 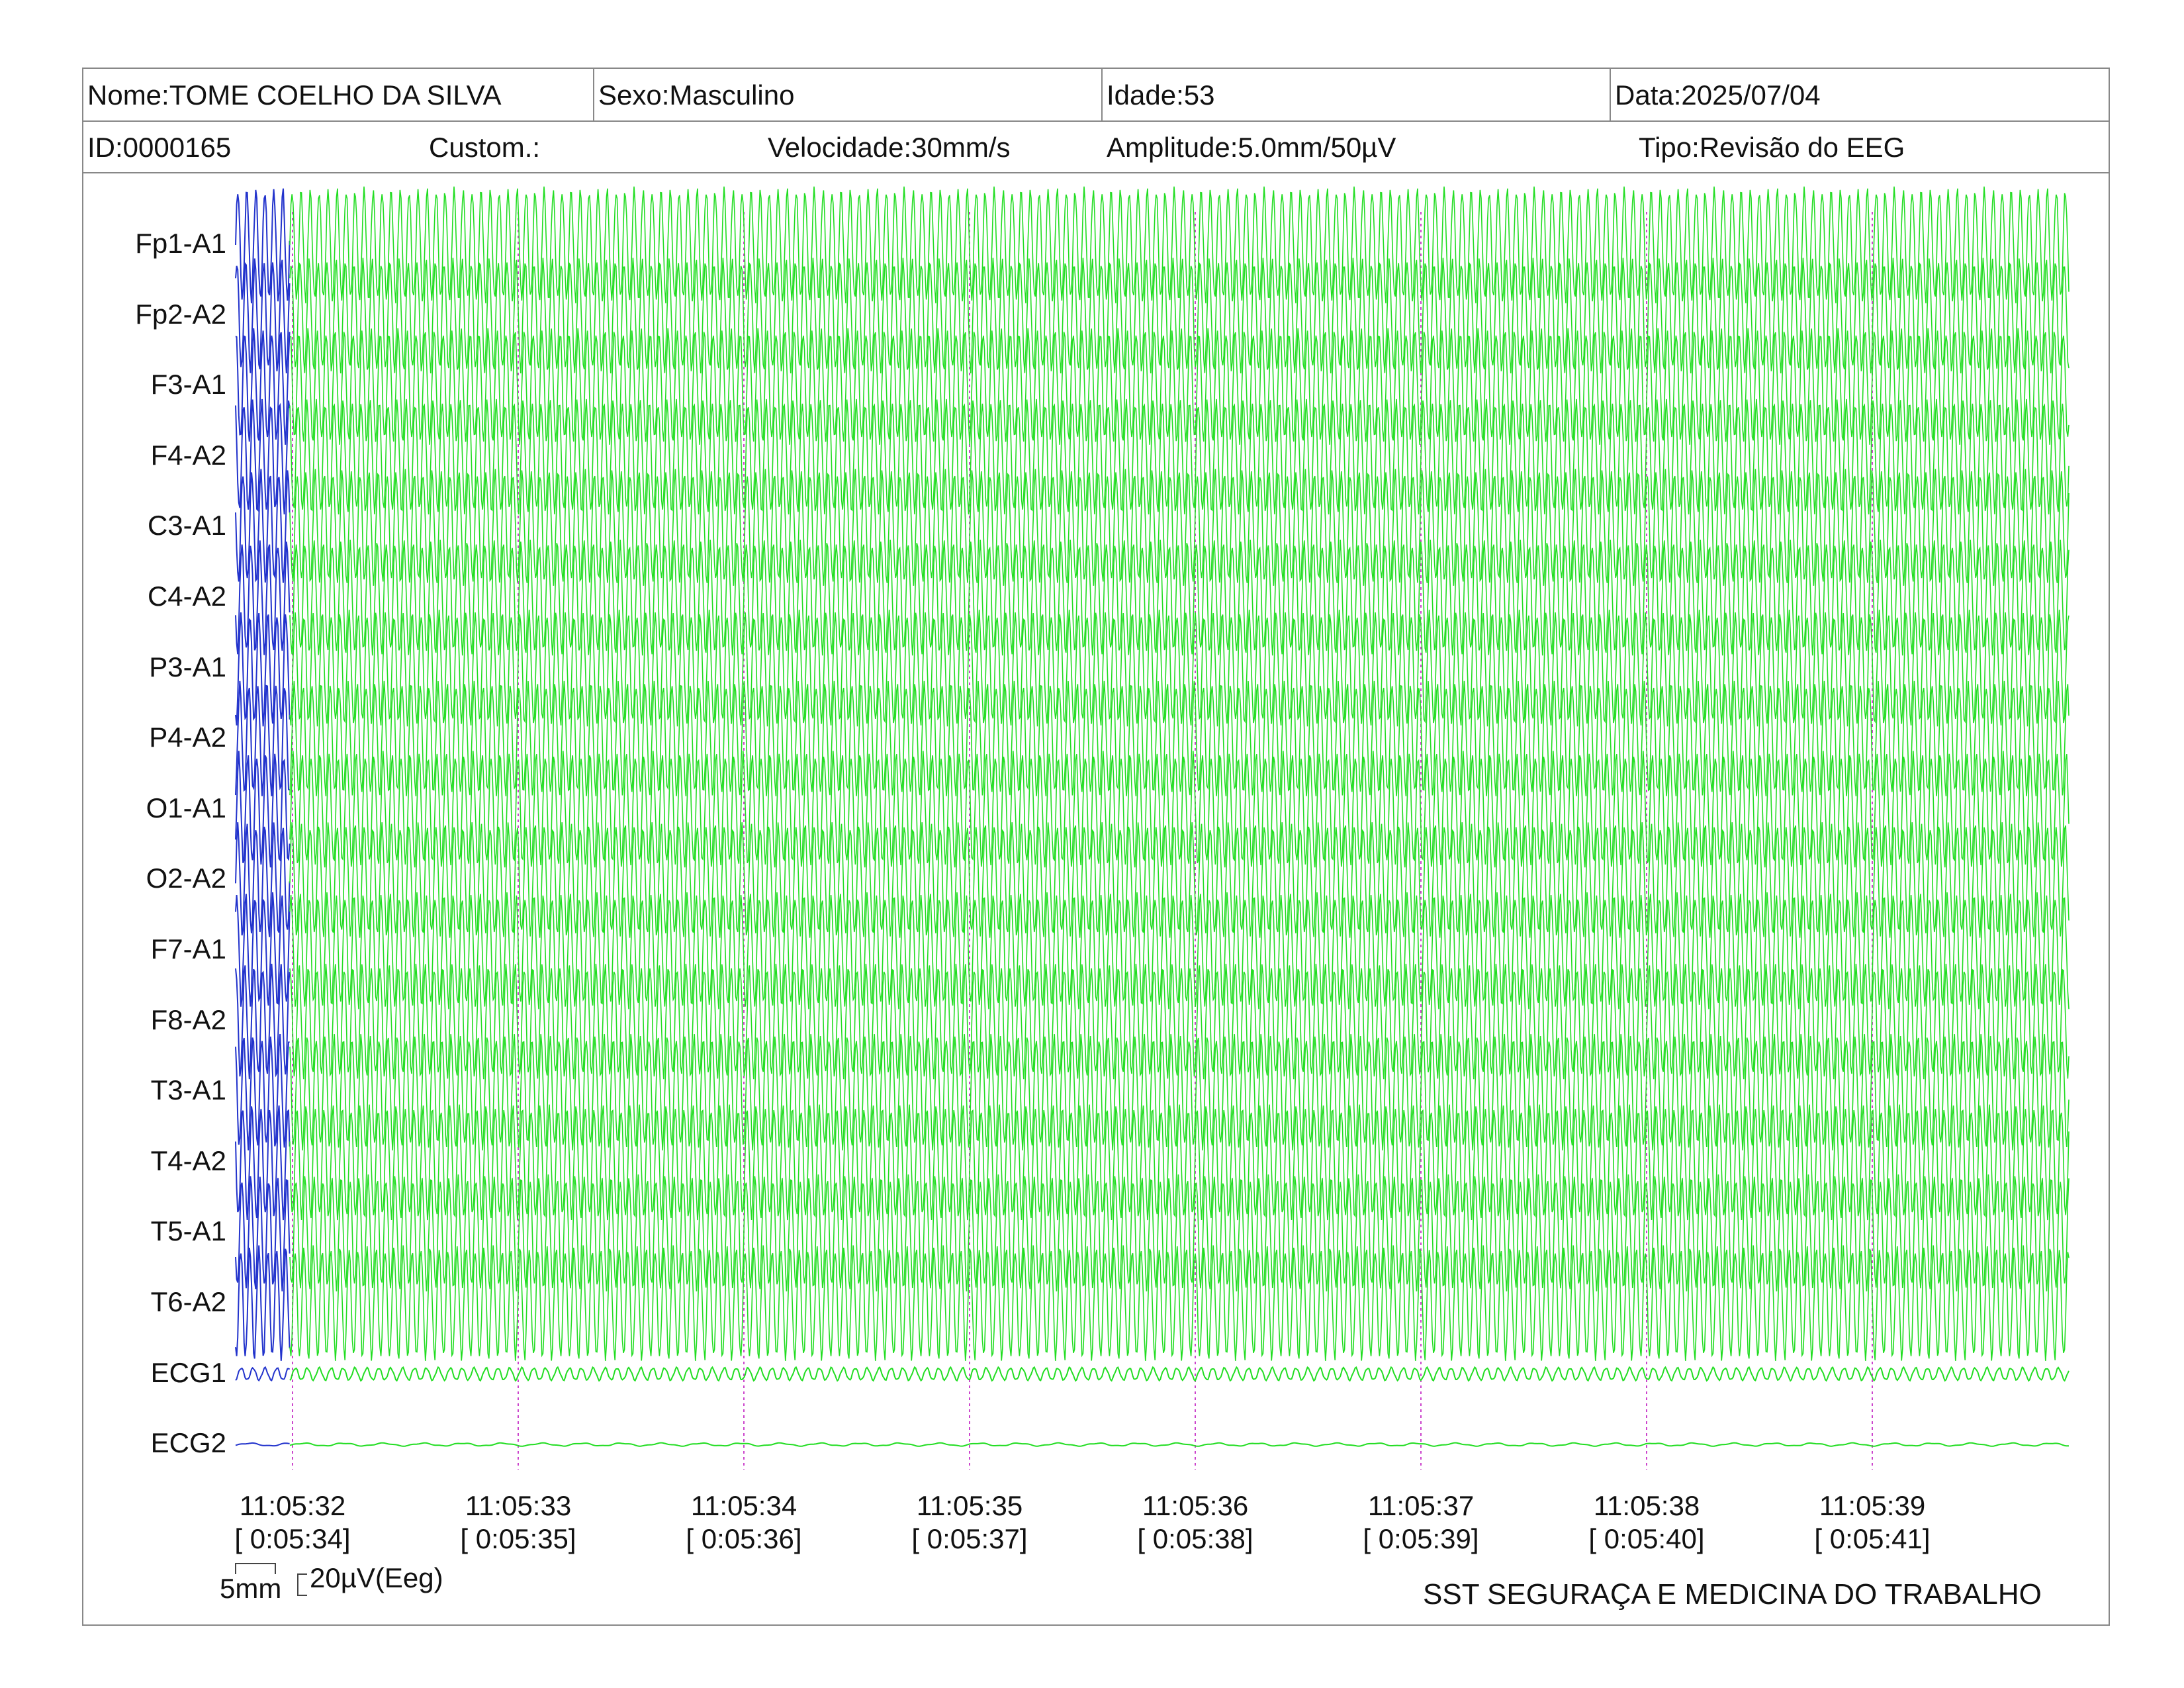 I want to click on trace-pre-c3-a1, so click(x=263, y=526).